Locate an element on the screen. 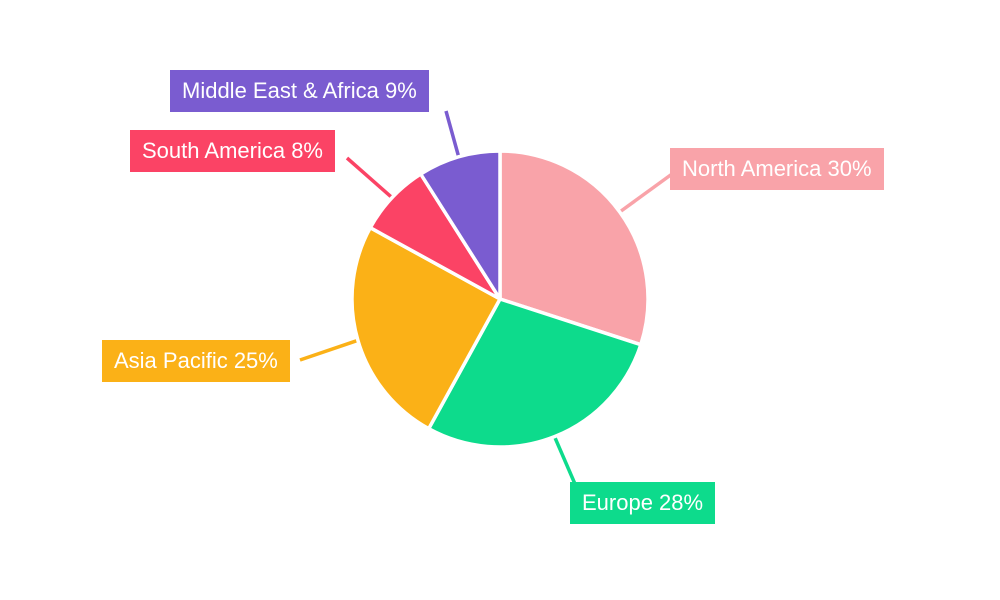 The image size is (1000, 600). callout-label-south-america: South America 8% is located at coordinates (232, 151).